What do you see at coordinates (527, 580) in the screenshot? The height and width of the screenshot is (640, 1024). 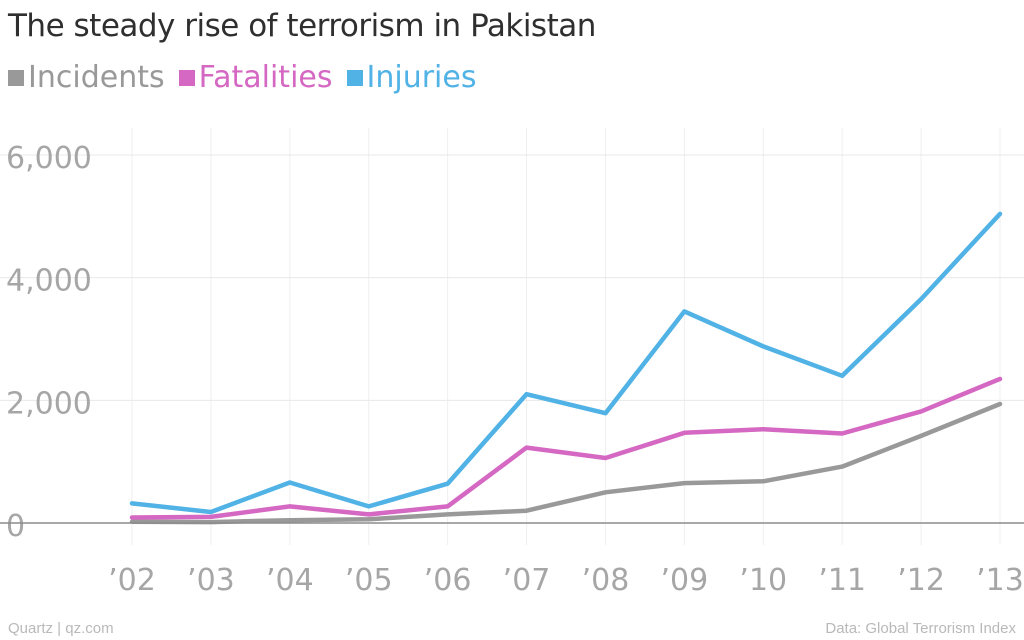 I see `x-tick-label: ’07` at bounding box center [527, 580].